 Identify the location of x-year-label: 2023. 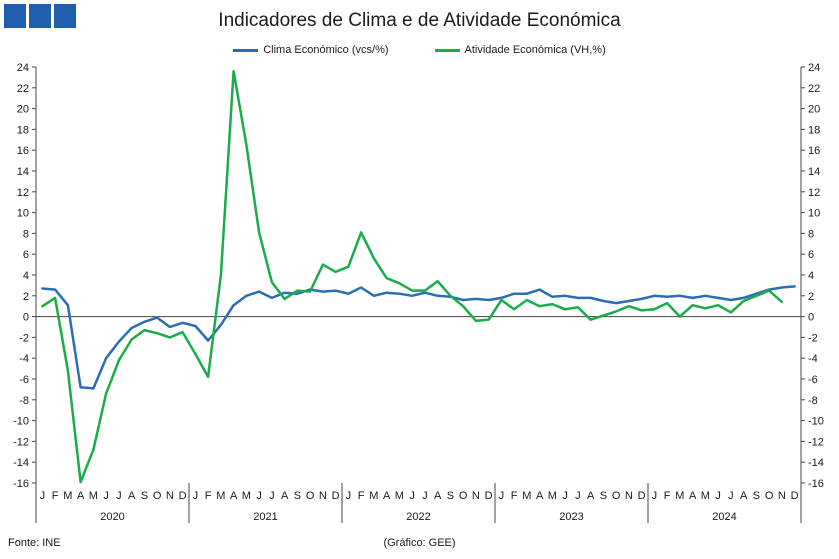
(571, 517).